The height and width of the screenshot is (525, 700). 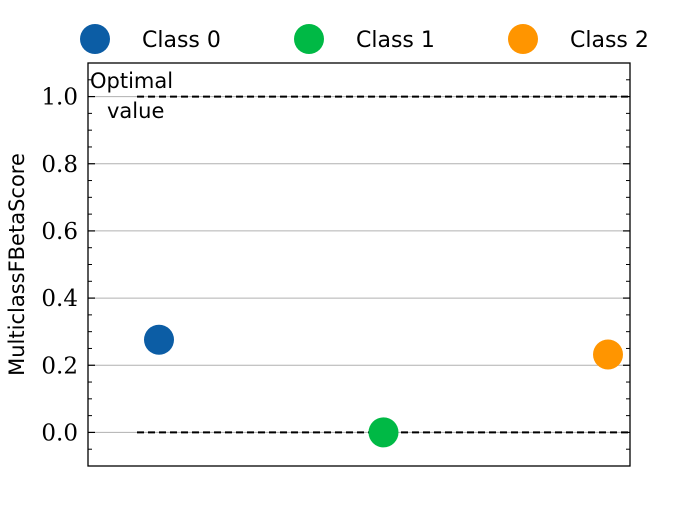 What do you see at coordinates (17, 264) in the screenshot?
I see `y-axis-label: MulticlassFBetaScore` at bounding box center [17, 264].